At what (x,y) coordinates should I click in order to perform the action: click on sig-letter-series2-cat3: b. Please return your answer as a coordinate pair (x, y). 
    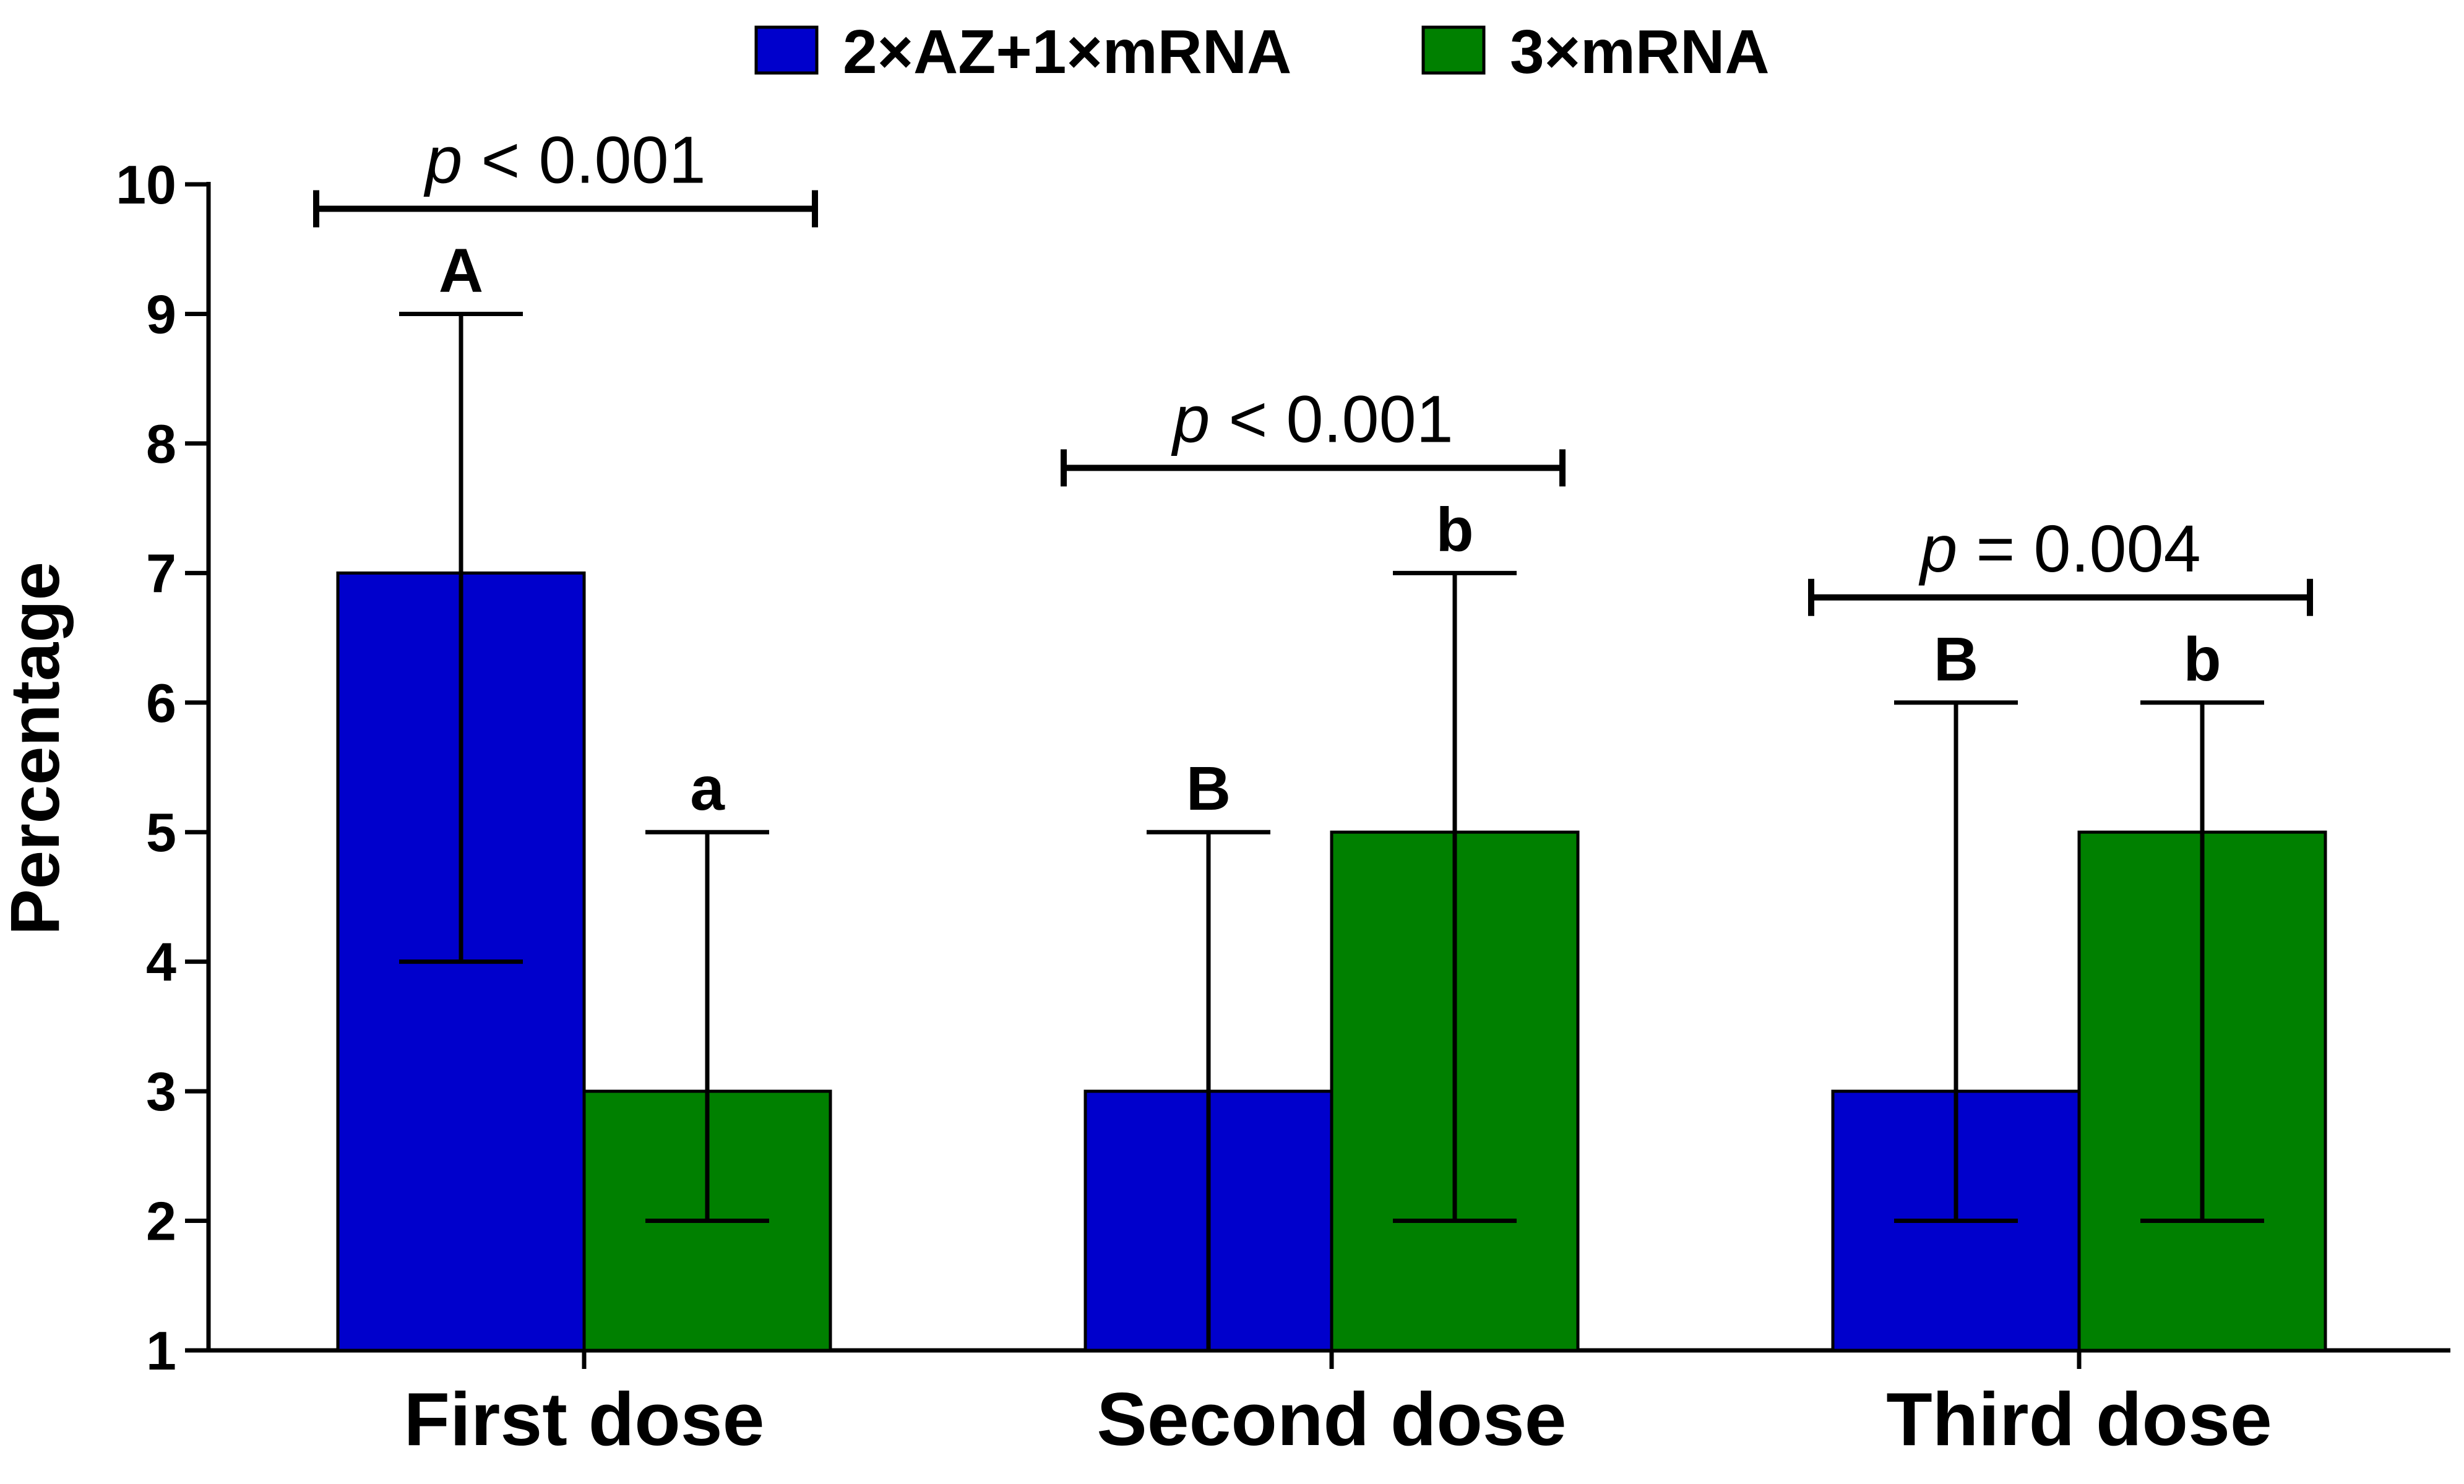
    Looking at the image, I should click on (2202, 659).